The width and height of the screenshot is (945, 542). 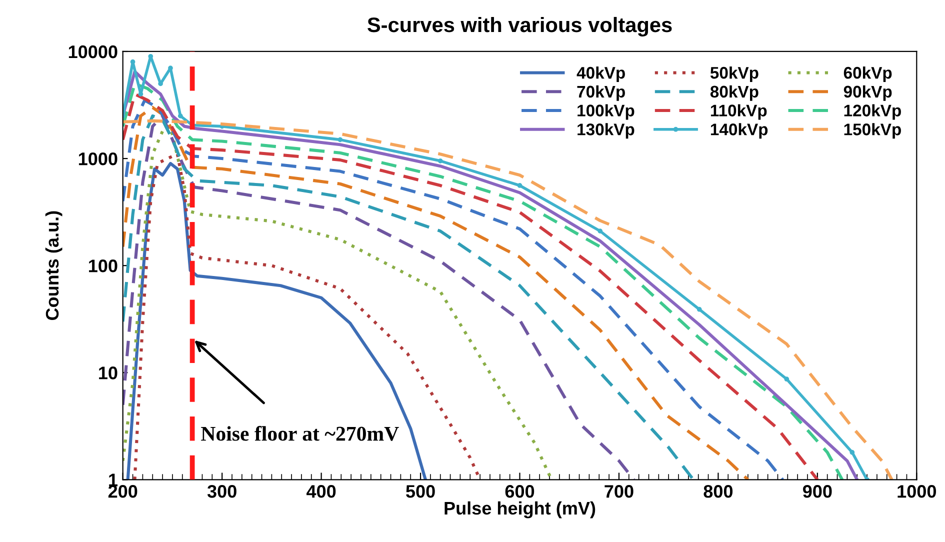 What do you see at coordinates (520, 509) in the screenshot?
I see `x-axis-title: Pulse height (mV)` at bounding box center [520, 509].